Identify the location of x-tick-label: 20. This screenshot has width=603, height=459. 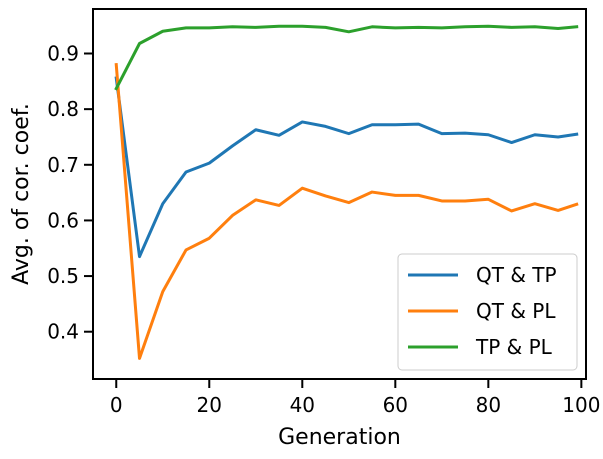
(209, 405).